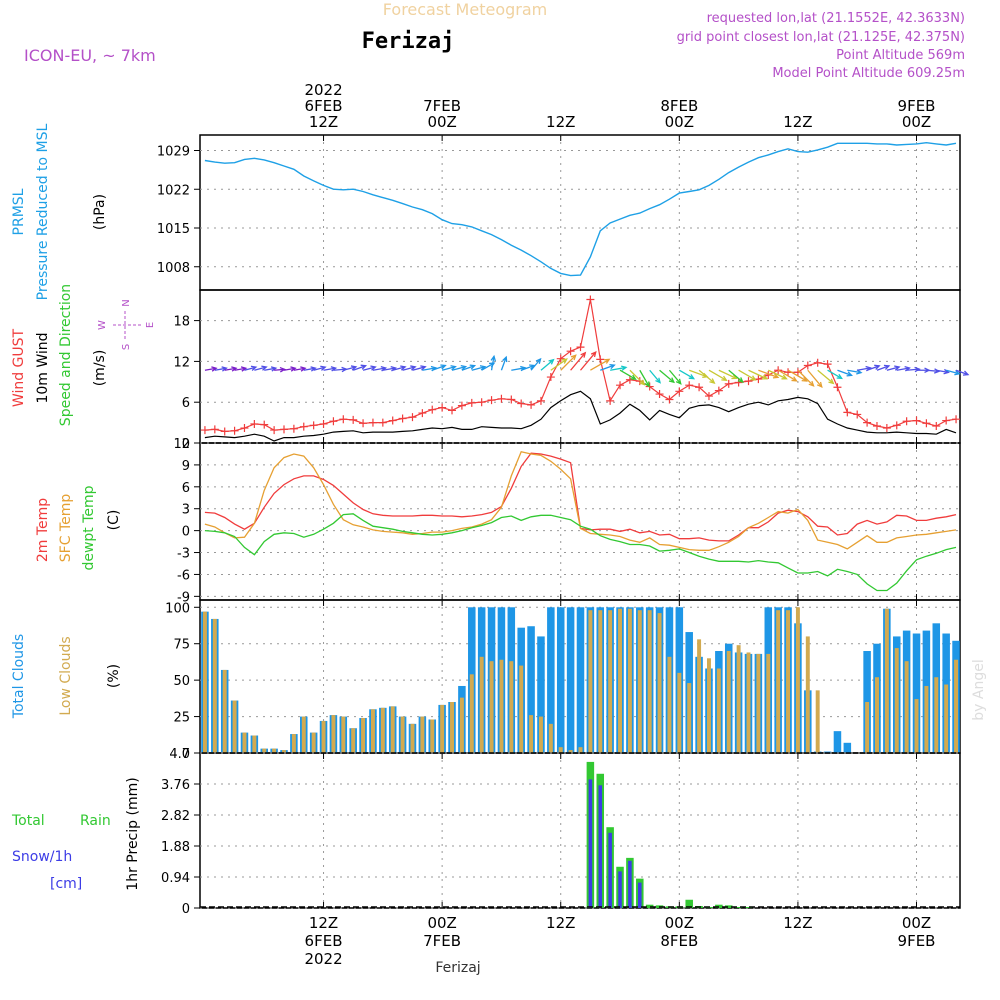  What do you see at coordinates (19, 211) in the screenshot?
I see `pressure-label-prmsl: PRMSL` at bounding box center [19, 211].